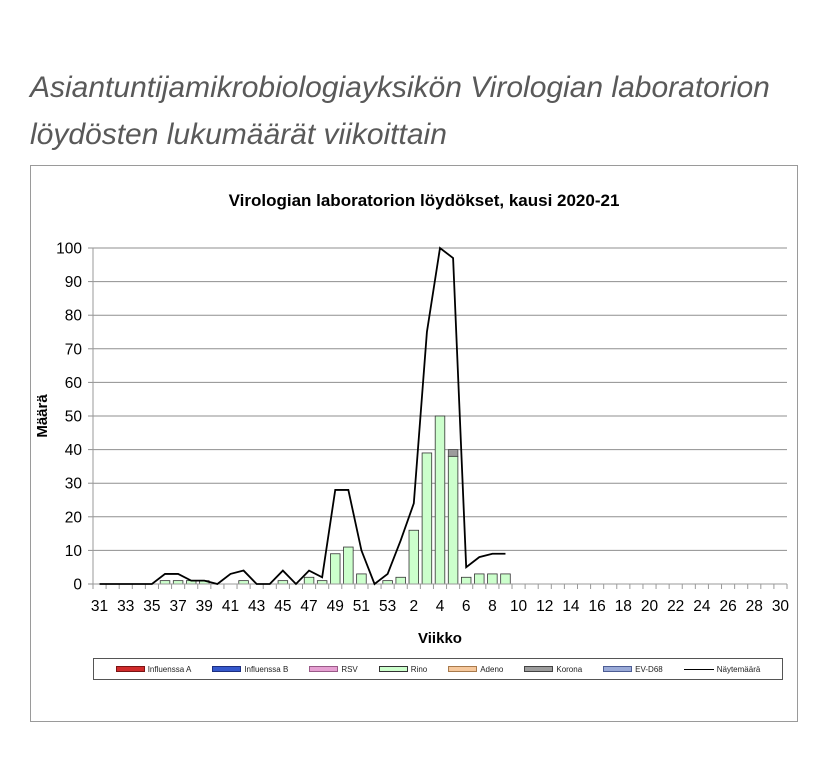 This screenshot has height=758, width=828. What do you see at coordinates (204, 606) in the screenshot?
I see `x-tick-label: 39` at bounding box center [204, 606].